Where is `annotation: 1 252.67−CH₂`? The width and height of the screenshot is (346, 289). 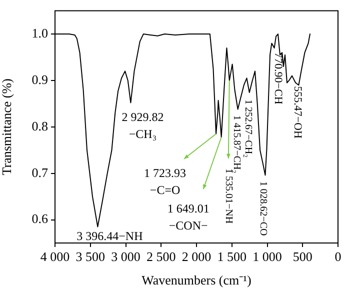 annotation: 1 252.67−CH₂ is located at coordinates (248, 129).